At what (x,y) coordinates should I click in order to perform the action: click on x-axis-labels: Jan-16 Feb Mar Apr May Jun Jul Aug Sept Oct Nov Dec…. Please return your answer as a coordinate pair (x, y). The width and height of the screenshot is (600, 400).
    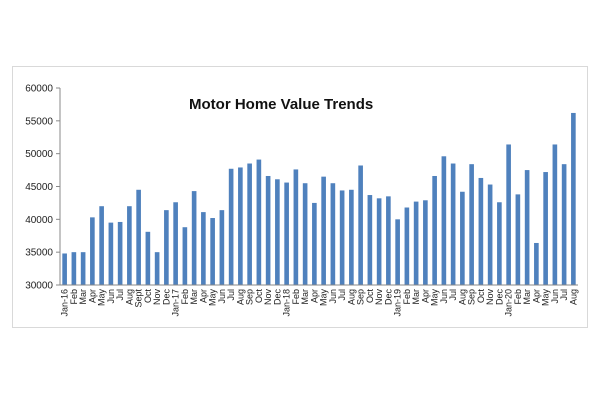
    Looking at the image, I should click on (319, 303).